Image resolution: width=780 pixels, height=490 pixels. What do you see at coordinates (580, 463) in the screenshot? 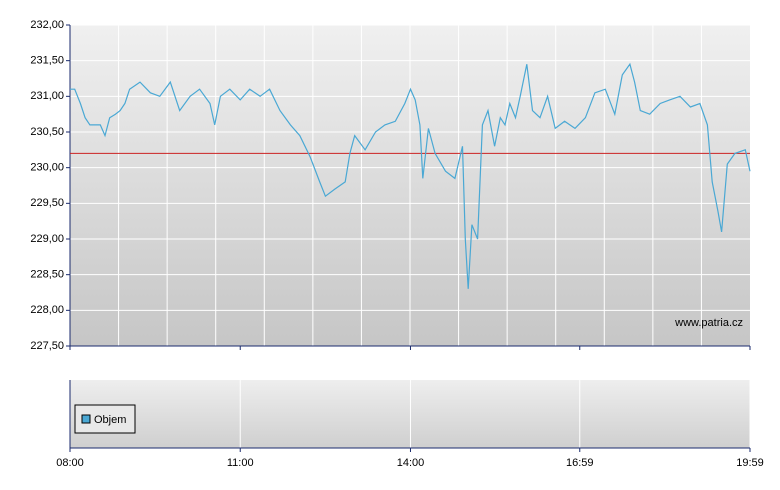
I see `x-tick-label: 16:59` at bounding box center [580, 463].